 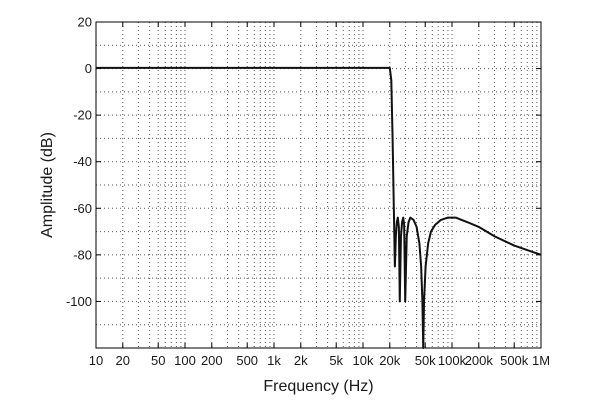 I want to click on x-tick-label: 2k, so click(x=301, y=360).